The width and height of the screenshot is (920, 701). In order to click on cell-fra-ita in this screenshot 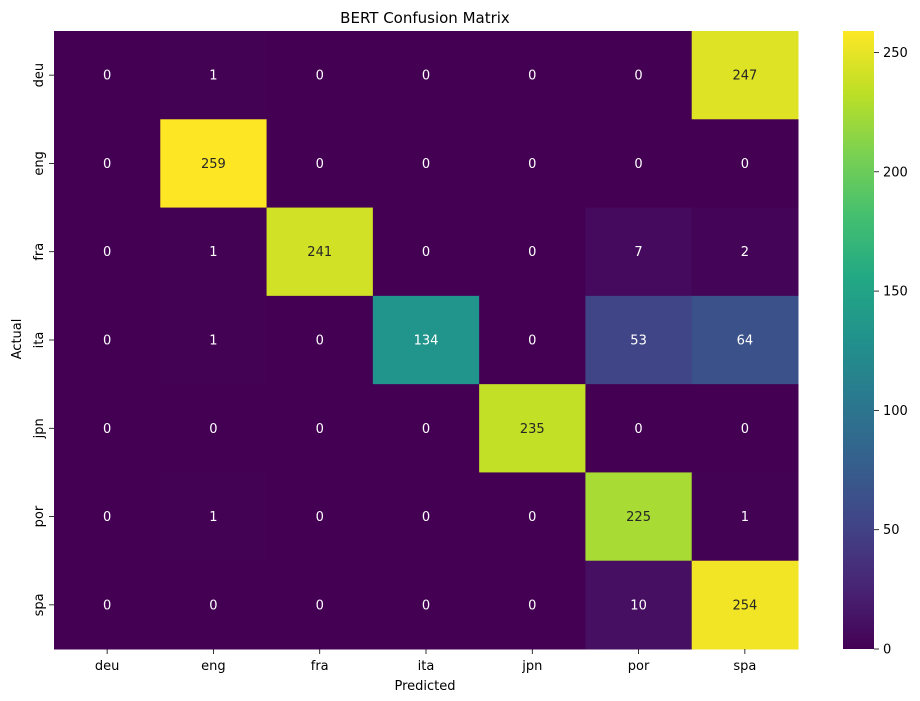, I will do `click(426, 252)`.